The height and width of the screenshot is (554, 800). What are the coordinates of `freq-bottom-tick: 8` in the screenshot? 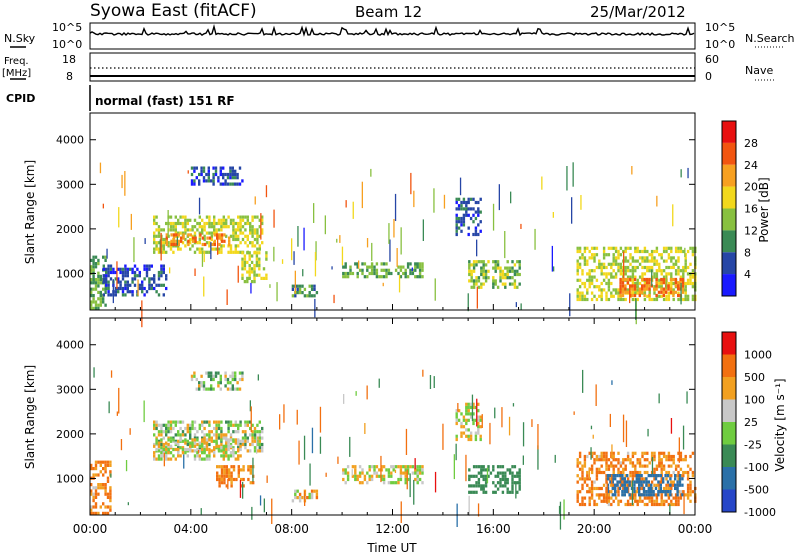 It's located at (69, 76).